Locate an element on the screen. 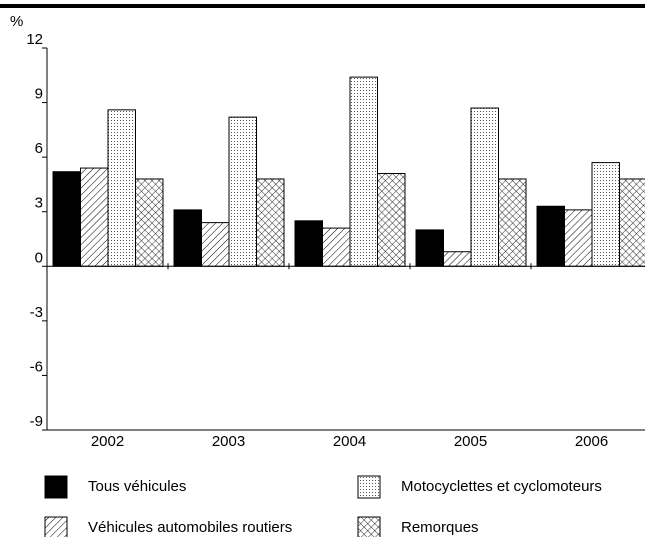 This screenshot has width=645, height=537. top-rule is located at coordinates (322, 6).